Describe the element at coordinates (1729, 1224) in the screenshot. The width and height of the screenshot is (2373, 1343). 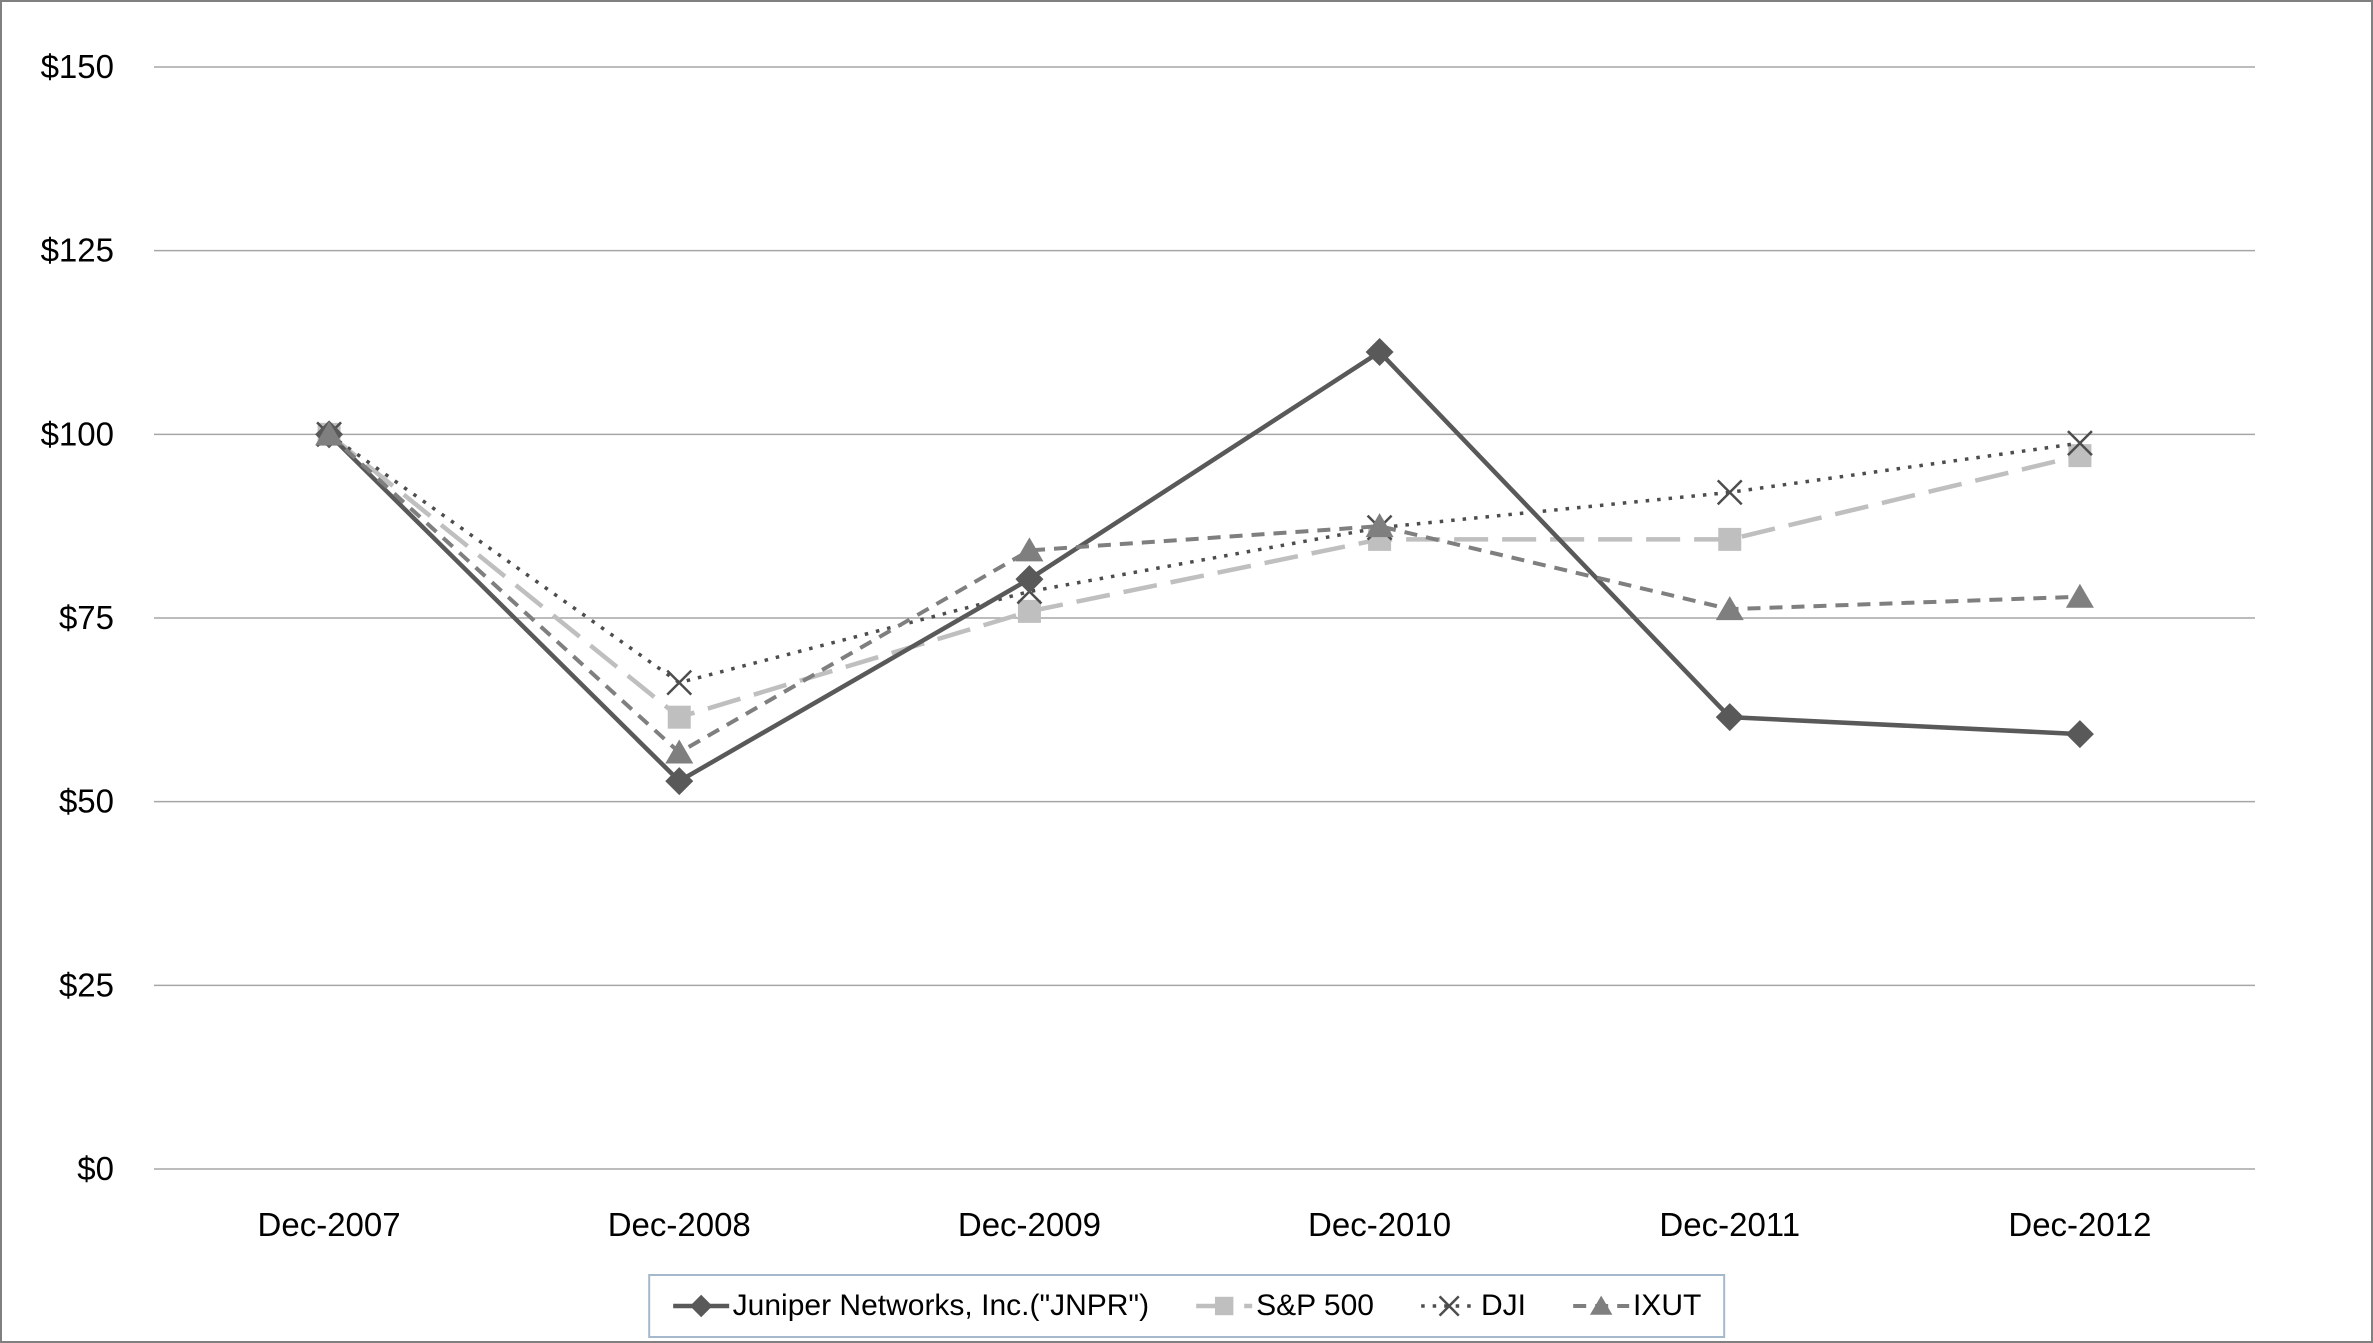
I see `x-tick-label: Dec-2011` at that location.